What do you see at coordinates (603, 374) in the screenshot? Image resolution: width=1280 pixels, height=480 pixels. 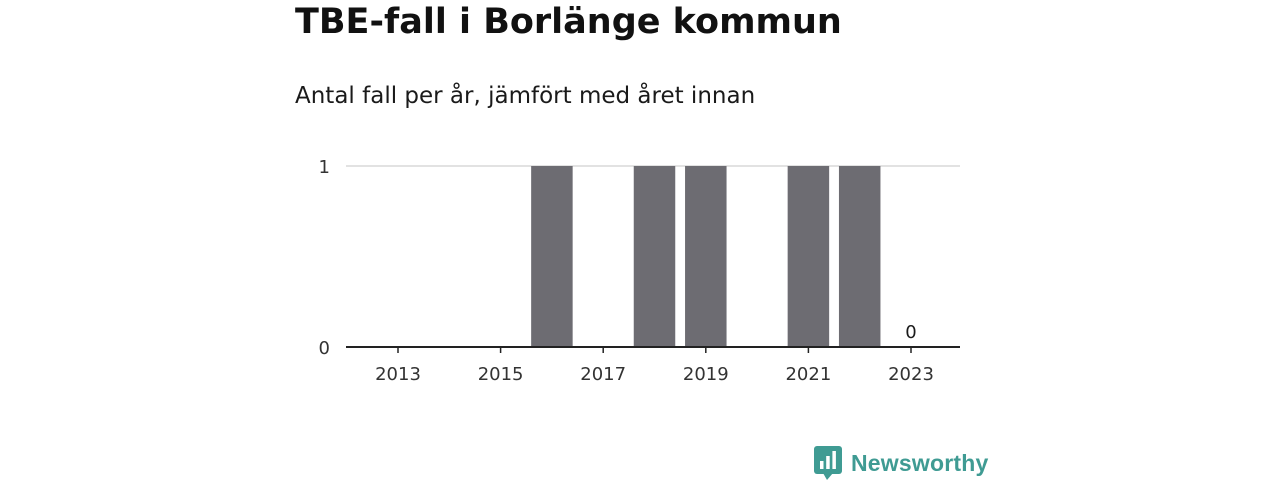 I see `x-tick-label-2017: 2017` at bounding box center [603, 374].